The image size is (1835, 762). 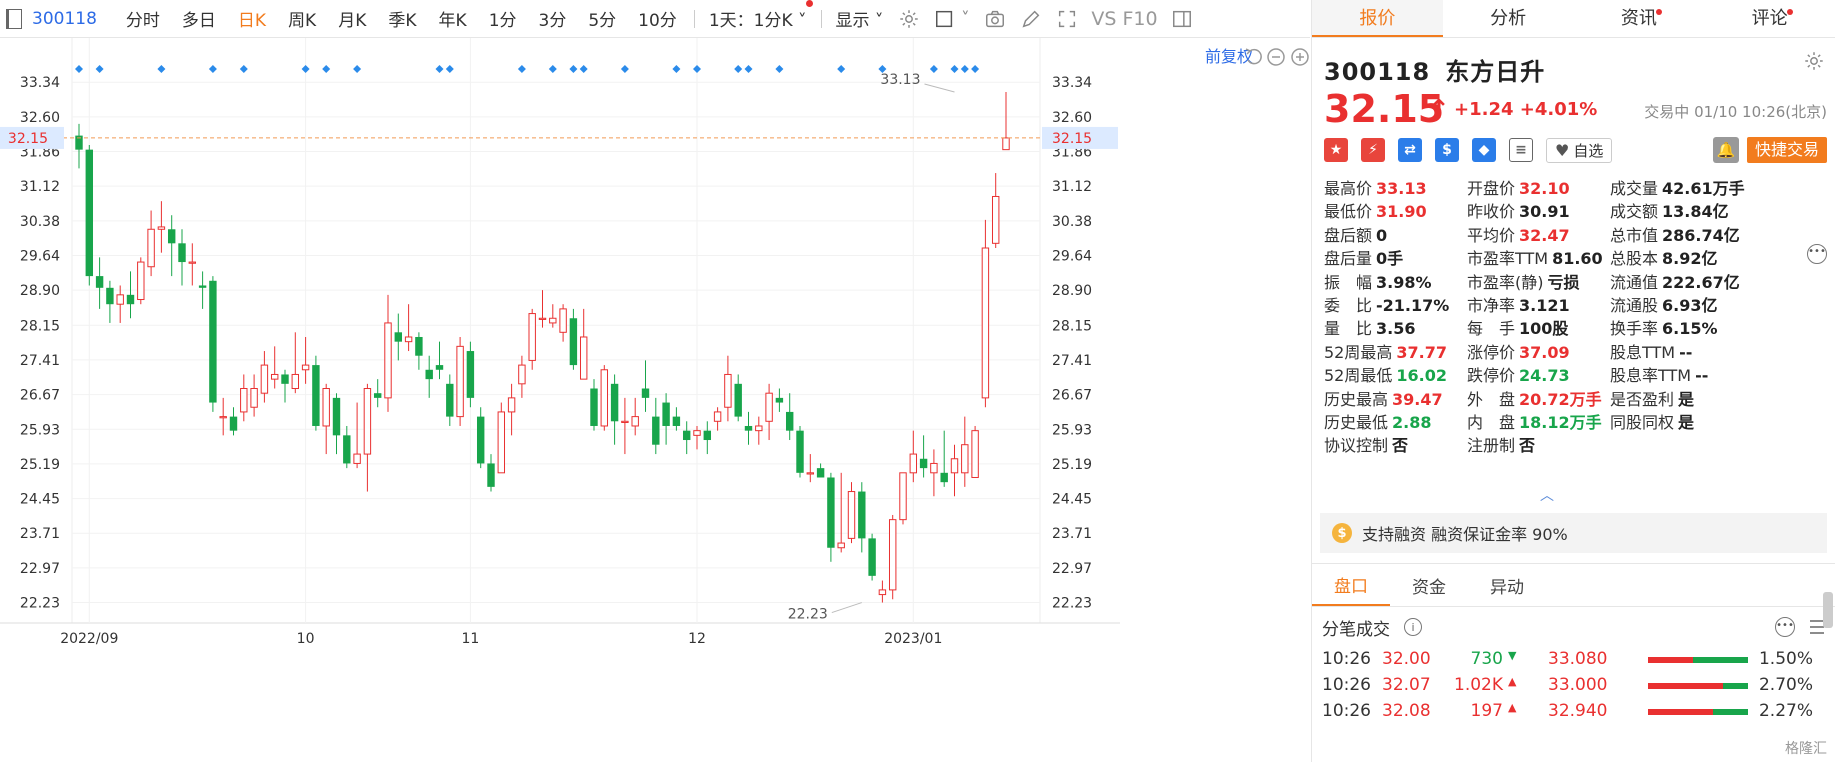 I want to click on quote-value: 286.74亿, so click(x=1701, y=235).